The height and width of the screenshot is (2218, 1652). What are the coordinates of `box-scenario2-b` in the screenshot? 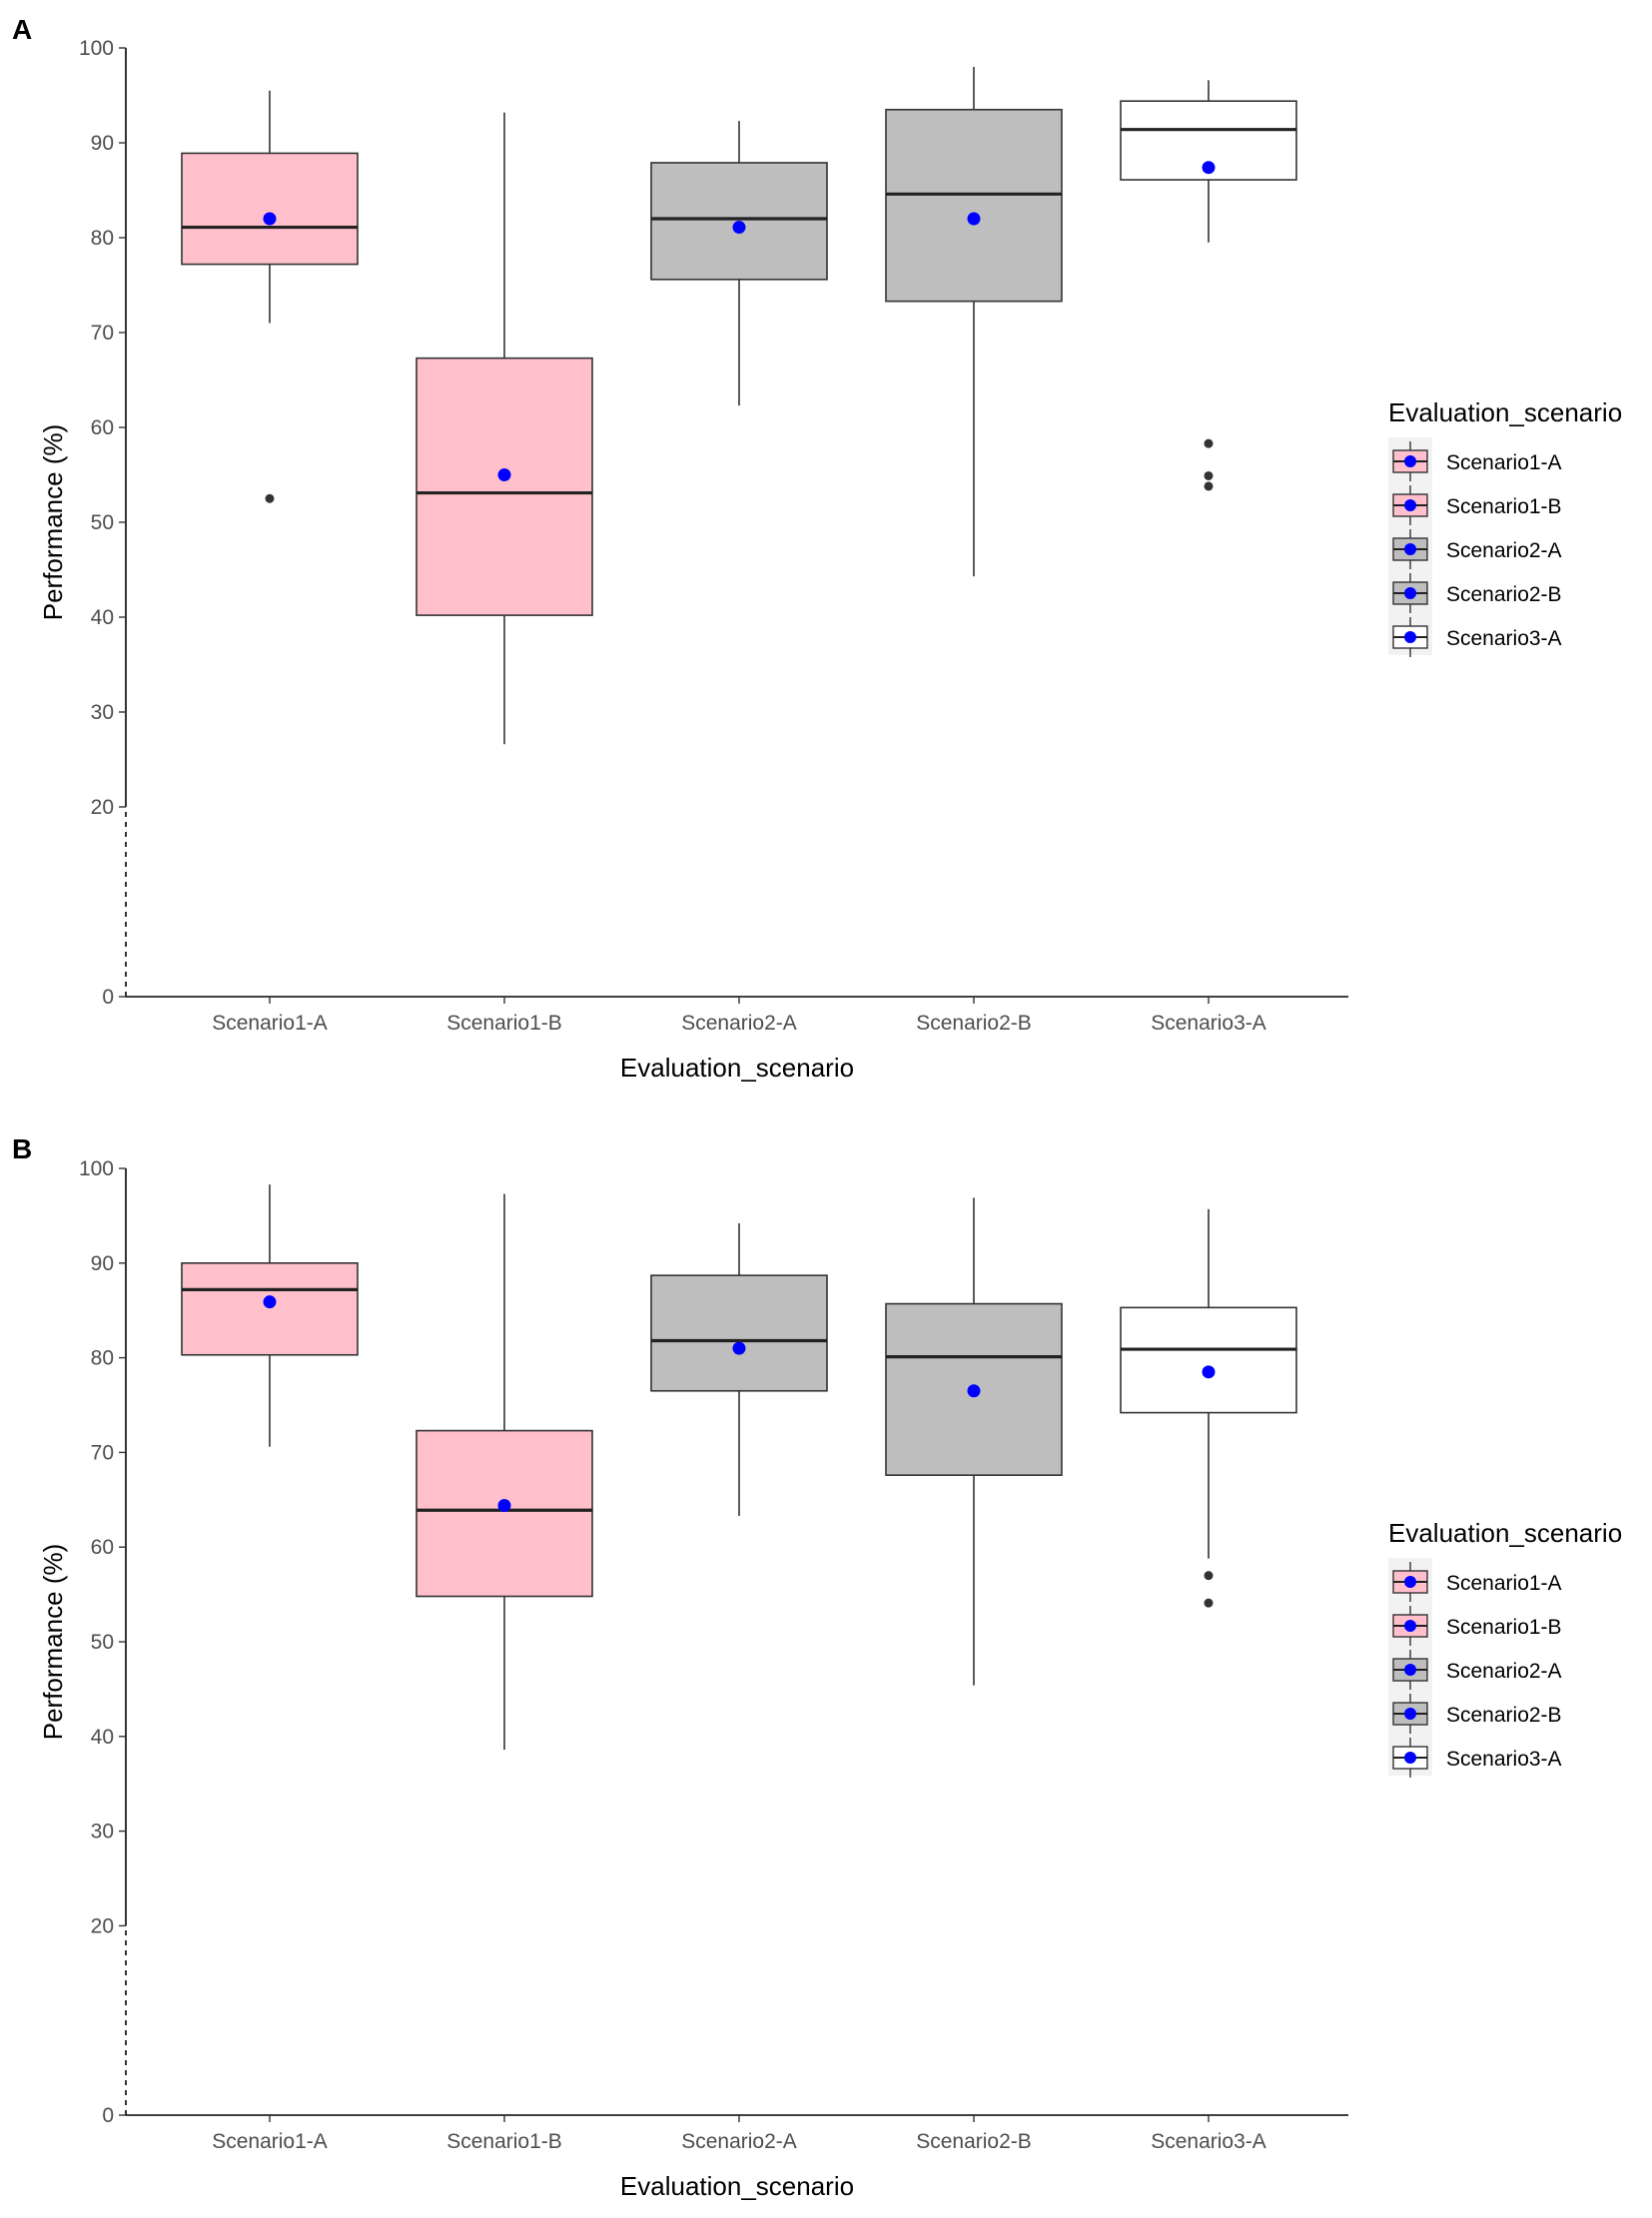 It's located at (974, 1441).